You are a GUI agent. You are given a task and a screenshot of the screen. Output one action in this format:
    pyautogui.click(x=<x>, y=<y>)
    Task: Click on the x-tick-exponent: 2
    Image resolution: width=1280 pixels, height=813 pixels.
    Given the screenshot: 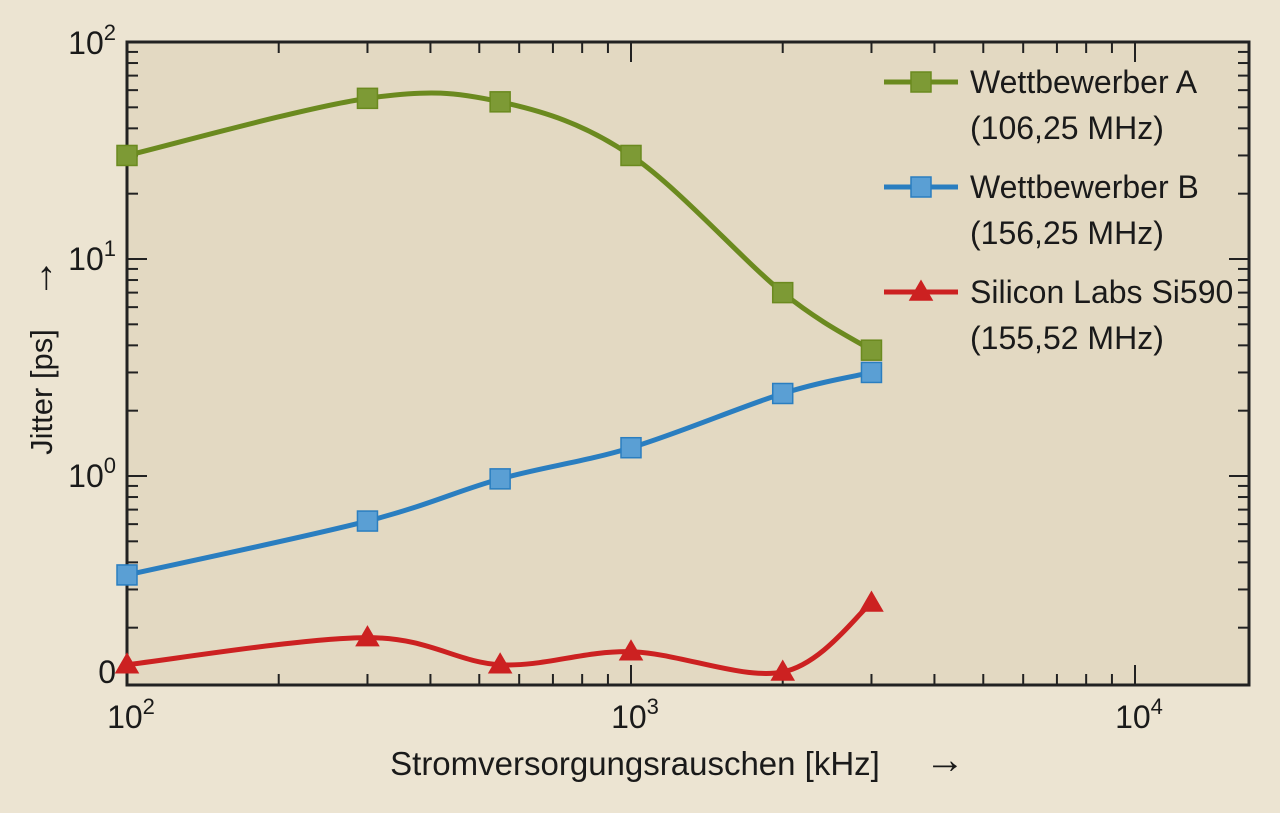 What is the action you would take?
    pyautogui.click(x=149, y=706)
    